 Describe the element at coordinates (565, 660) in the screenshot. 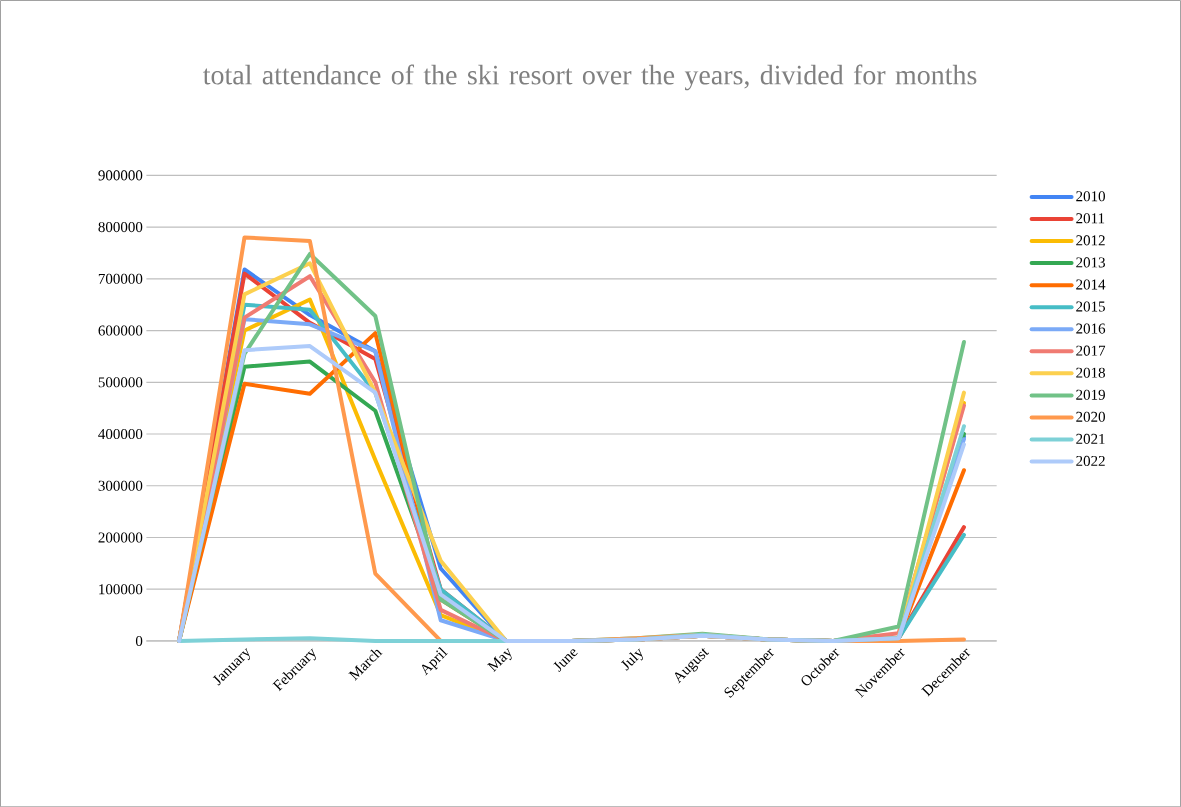

I see `x-tick-label: June` at that location.